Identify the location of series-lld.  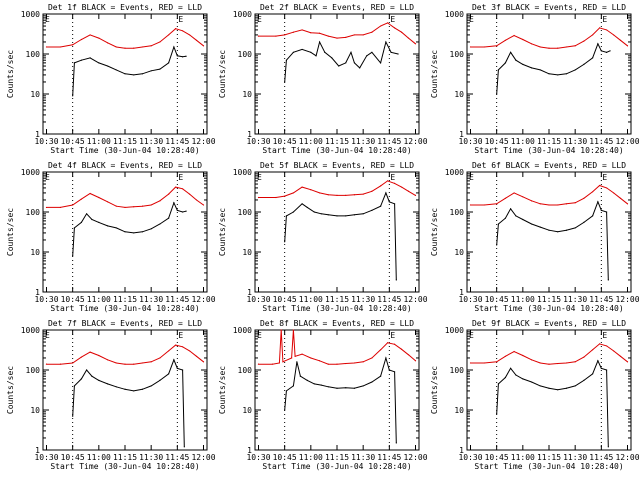
(549, 195).